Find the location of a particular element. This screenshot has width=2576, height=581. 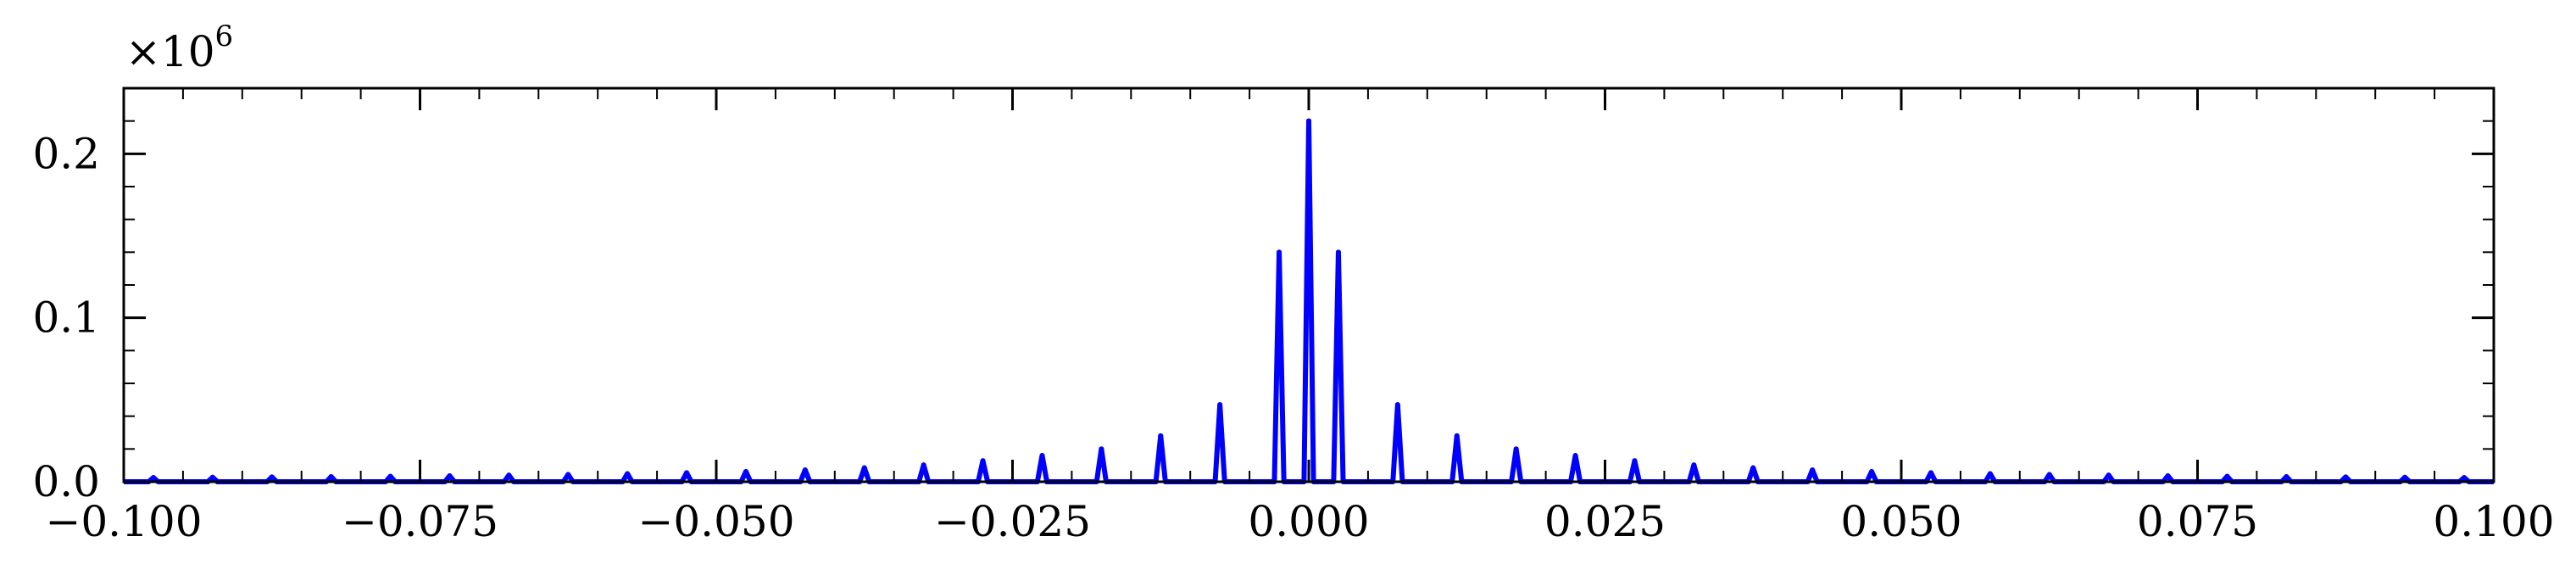

x-tick-label-1: −0.075 is located at coordinates (420, 521).